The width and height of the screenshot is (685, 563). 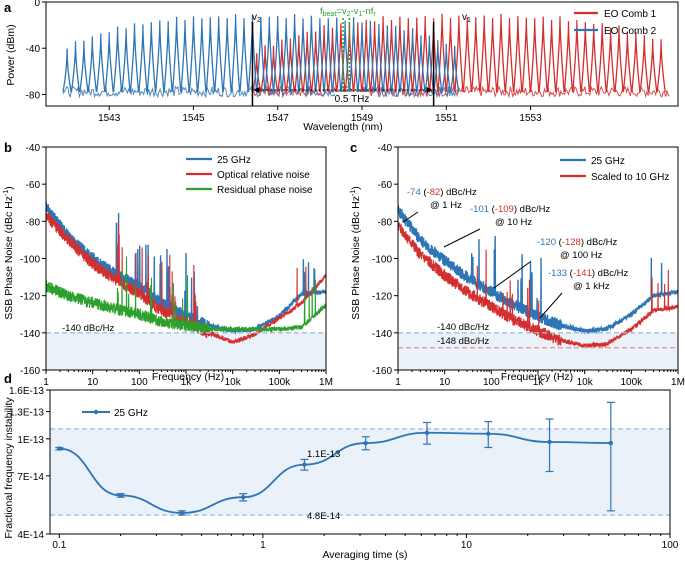 What do you see at coordinates (510, 209) in the screenshot?
I see `annot-10hz: -101 (-109) dBc/Hz` at bounding box center [510, 209].